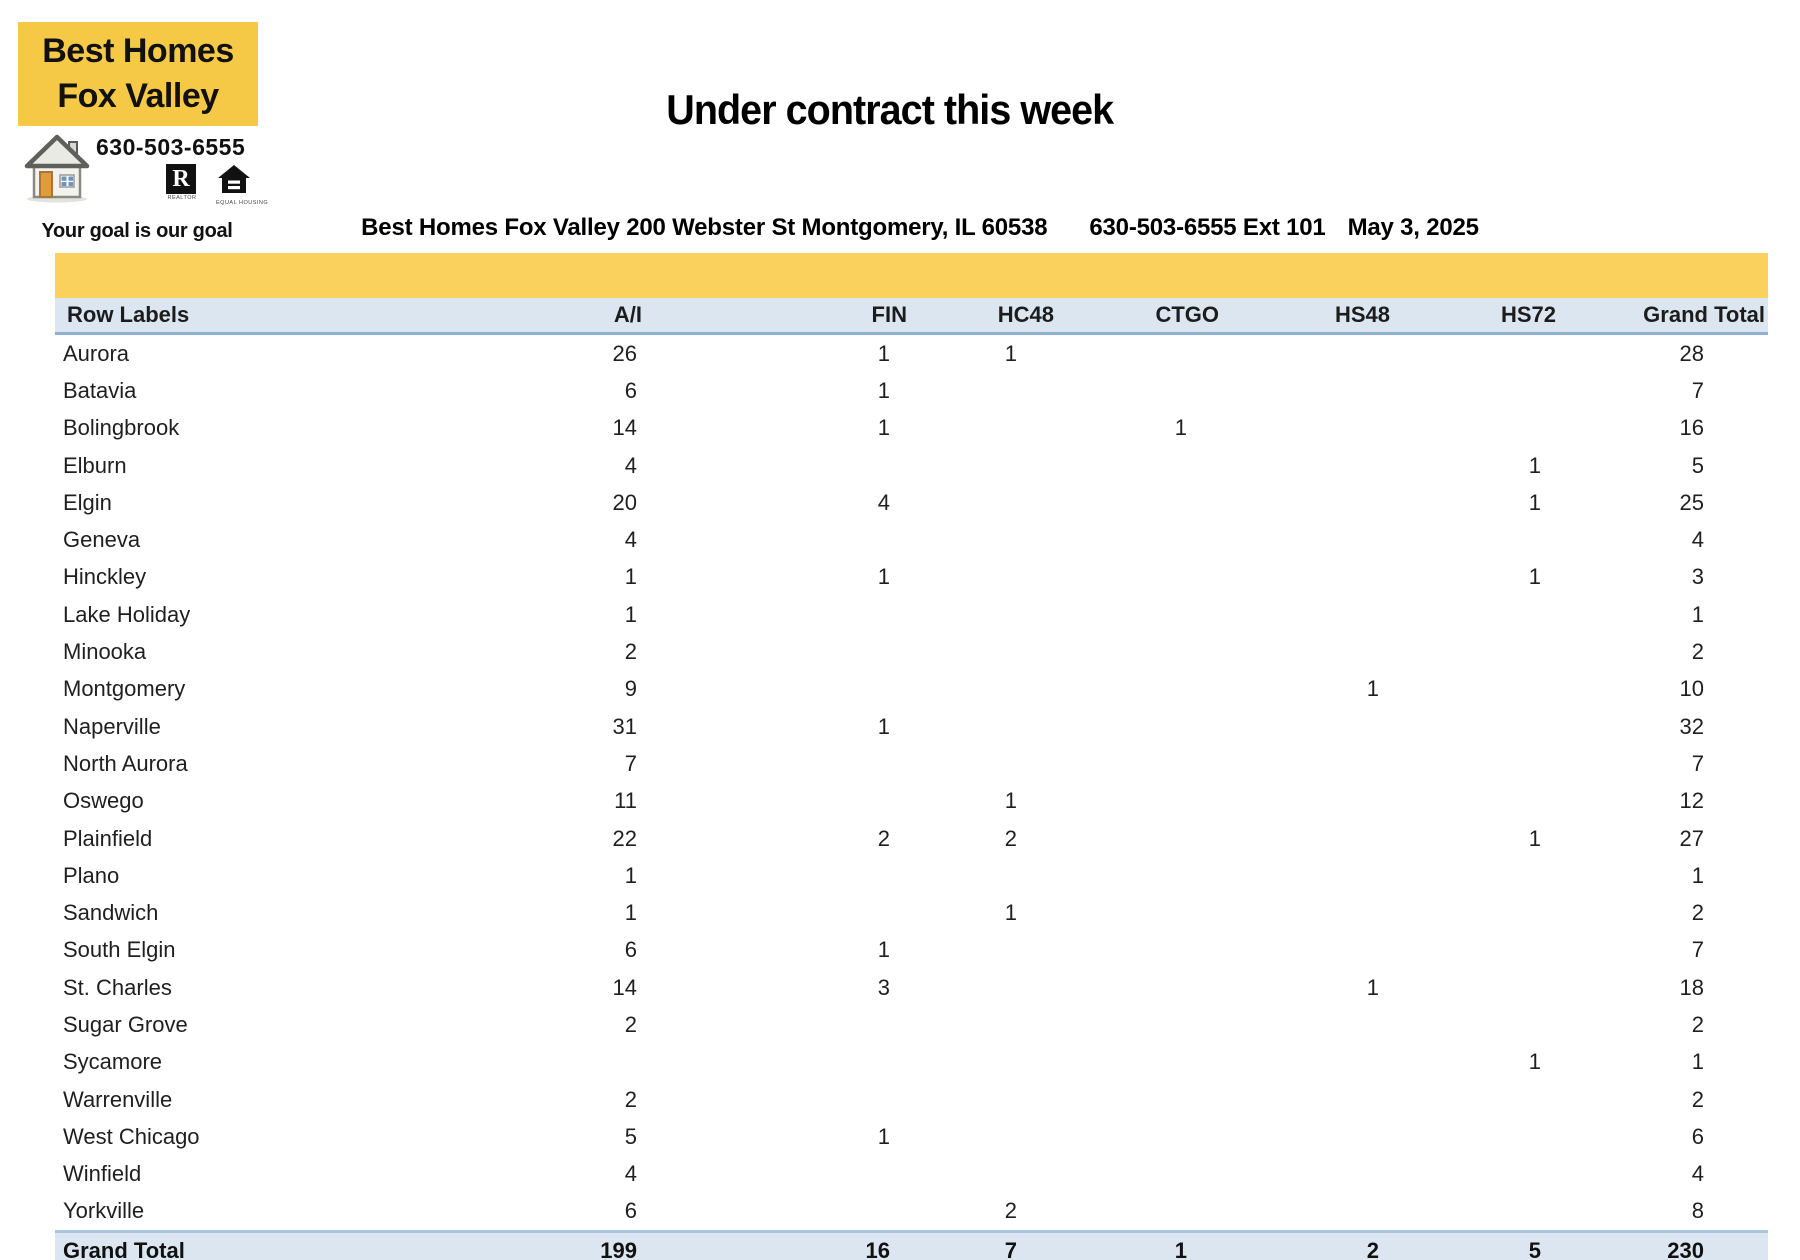 The width and height of the screenshot is (1800, 1260). Describe the element at coordinates (572, 353) in the screenshot. I see `value-cell-ai: 26` at that location.